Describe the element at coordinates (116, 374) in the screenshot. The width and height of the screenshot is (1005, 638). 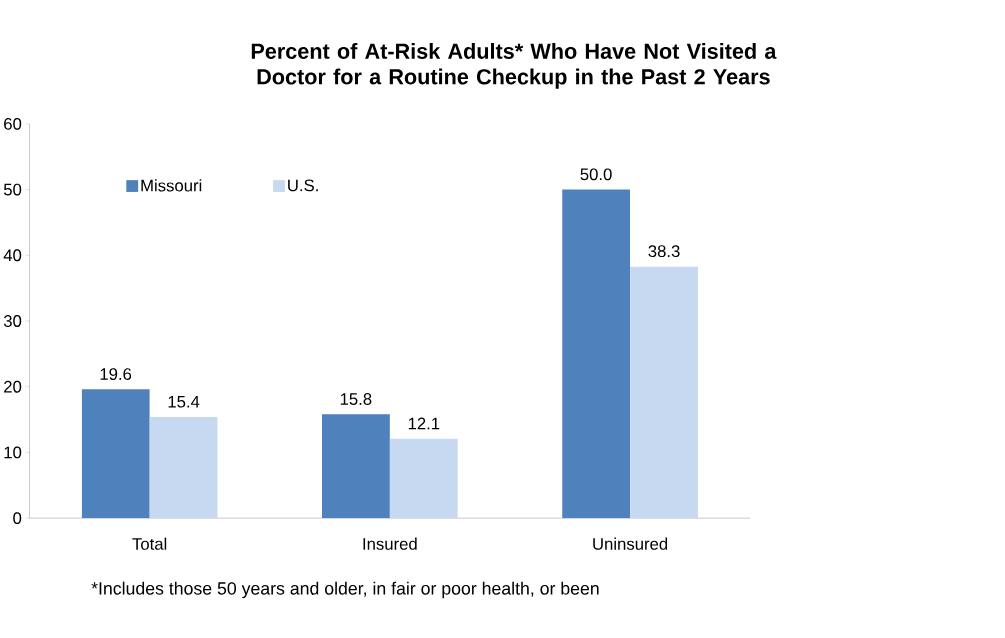
I see `data-label: 19.6` at that location.